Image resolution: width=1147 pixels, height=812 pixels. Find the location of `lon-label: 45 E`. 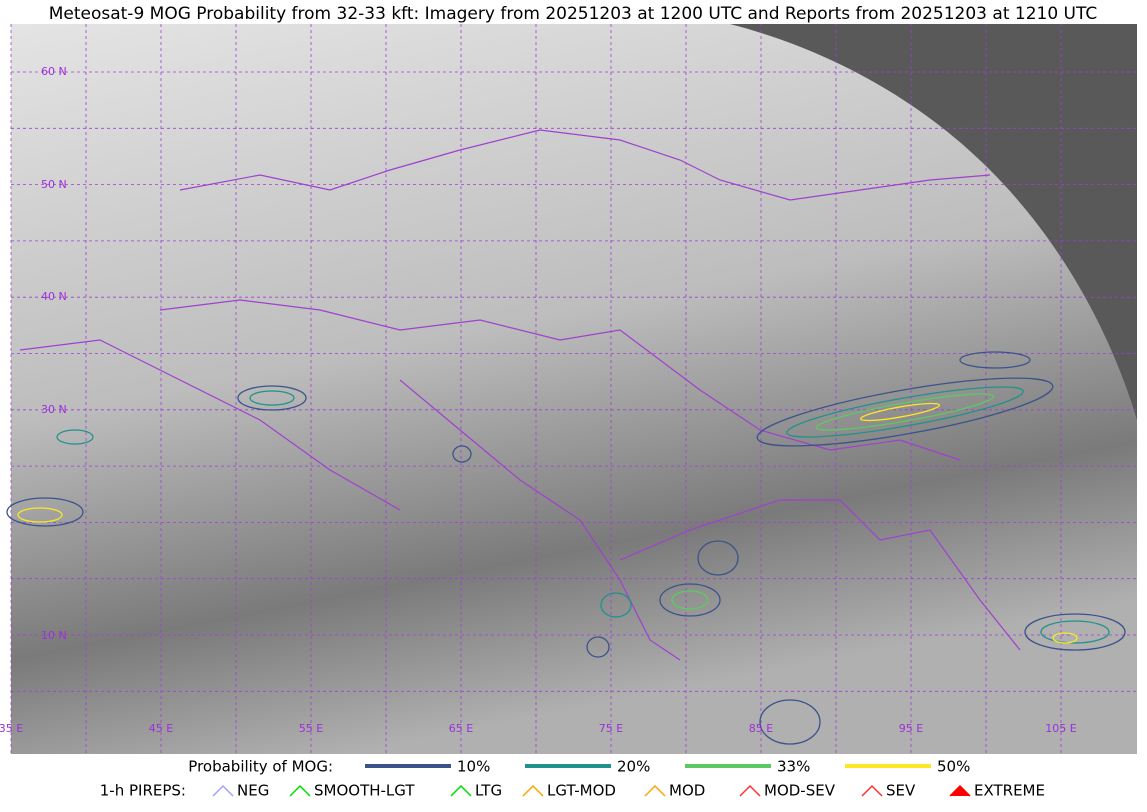

lon-label: 45 E is located at coordinates (161, 728).